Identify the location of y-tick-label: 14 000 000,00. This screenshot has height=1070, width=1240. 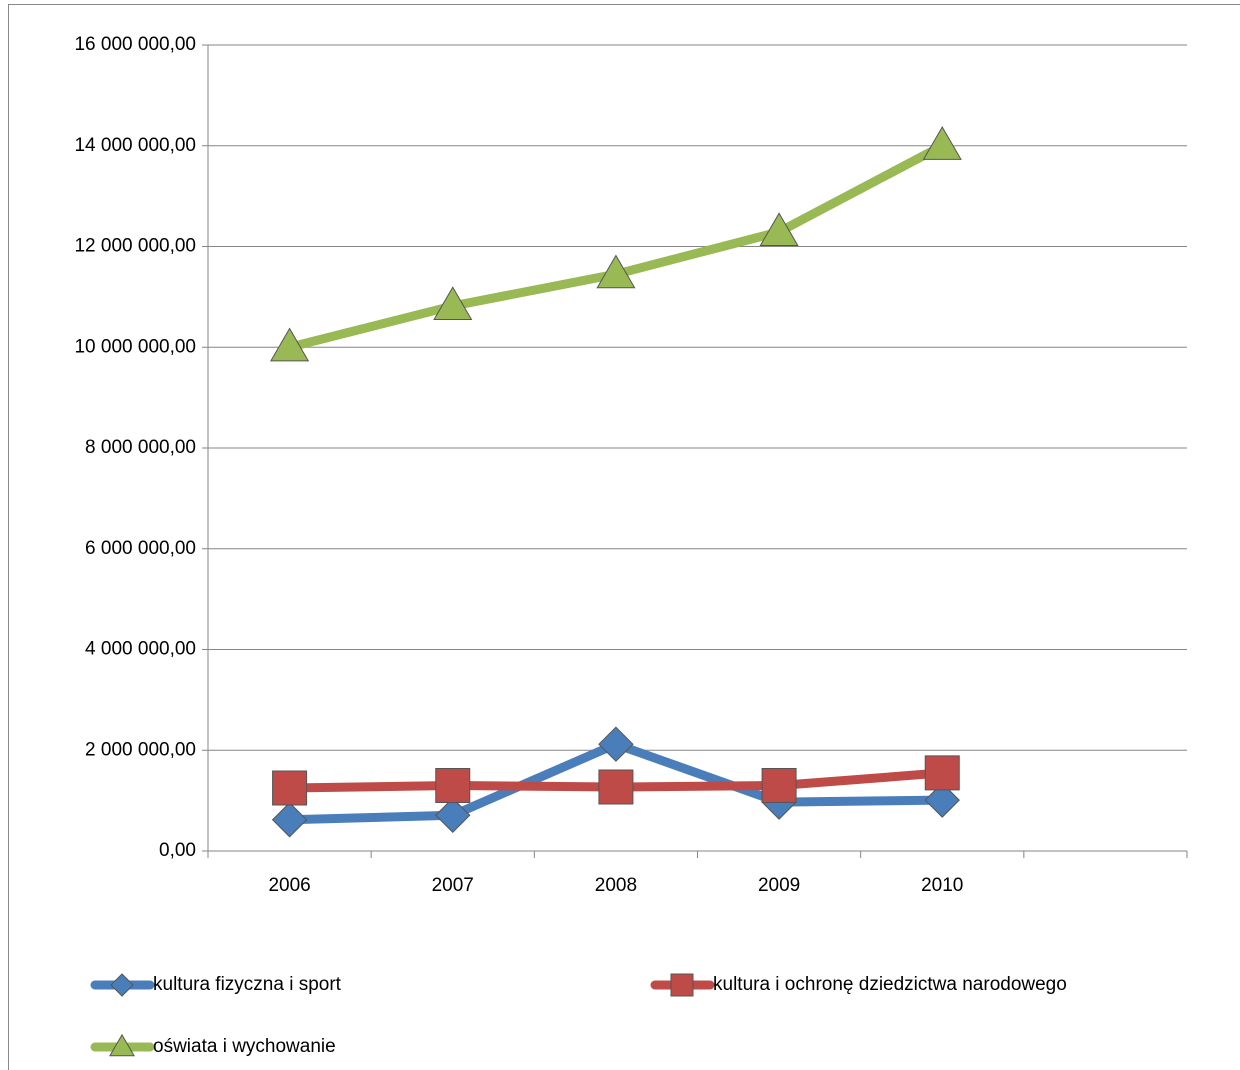
(135, 145).